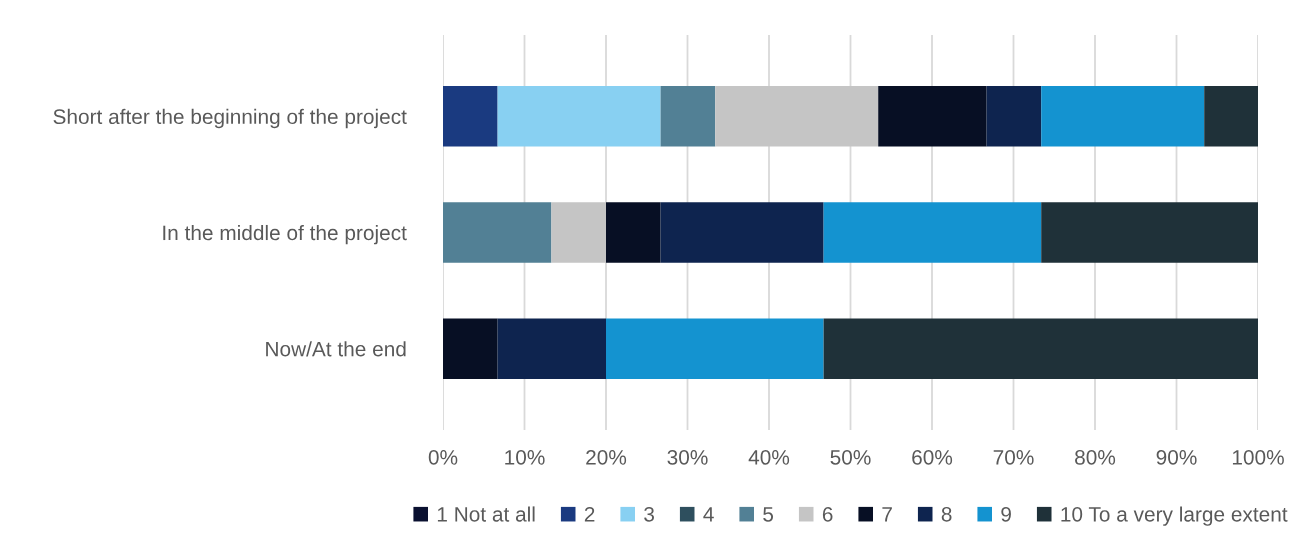 Image resolution: width=1299 pixels, height=539 pixels. What do you see at coordinates (486, 514) in the screenshot?
I see `legend-label: 1 Not at all` at bounding box center [486, 514].